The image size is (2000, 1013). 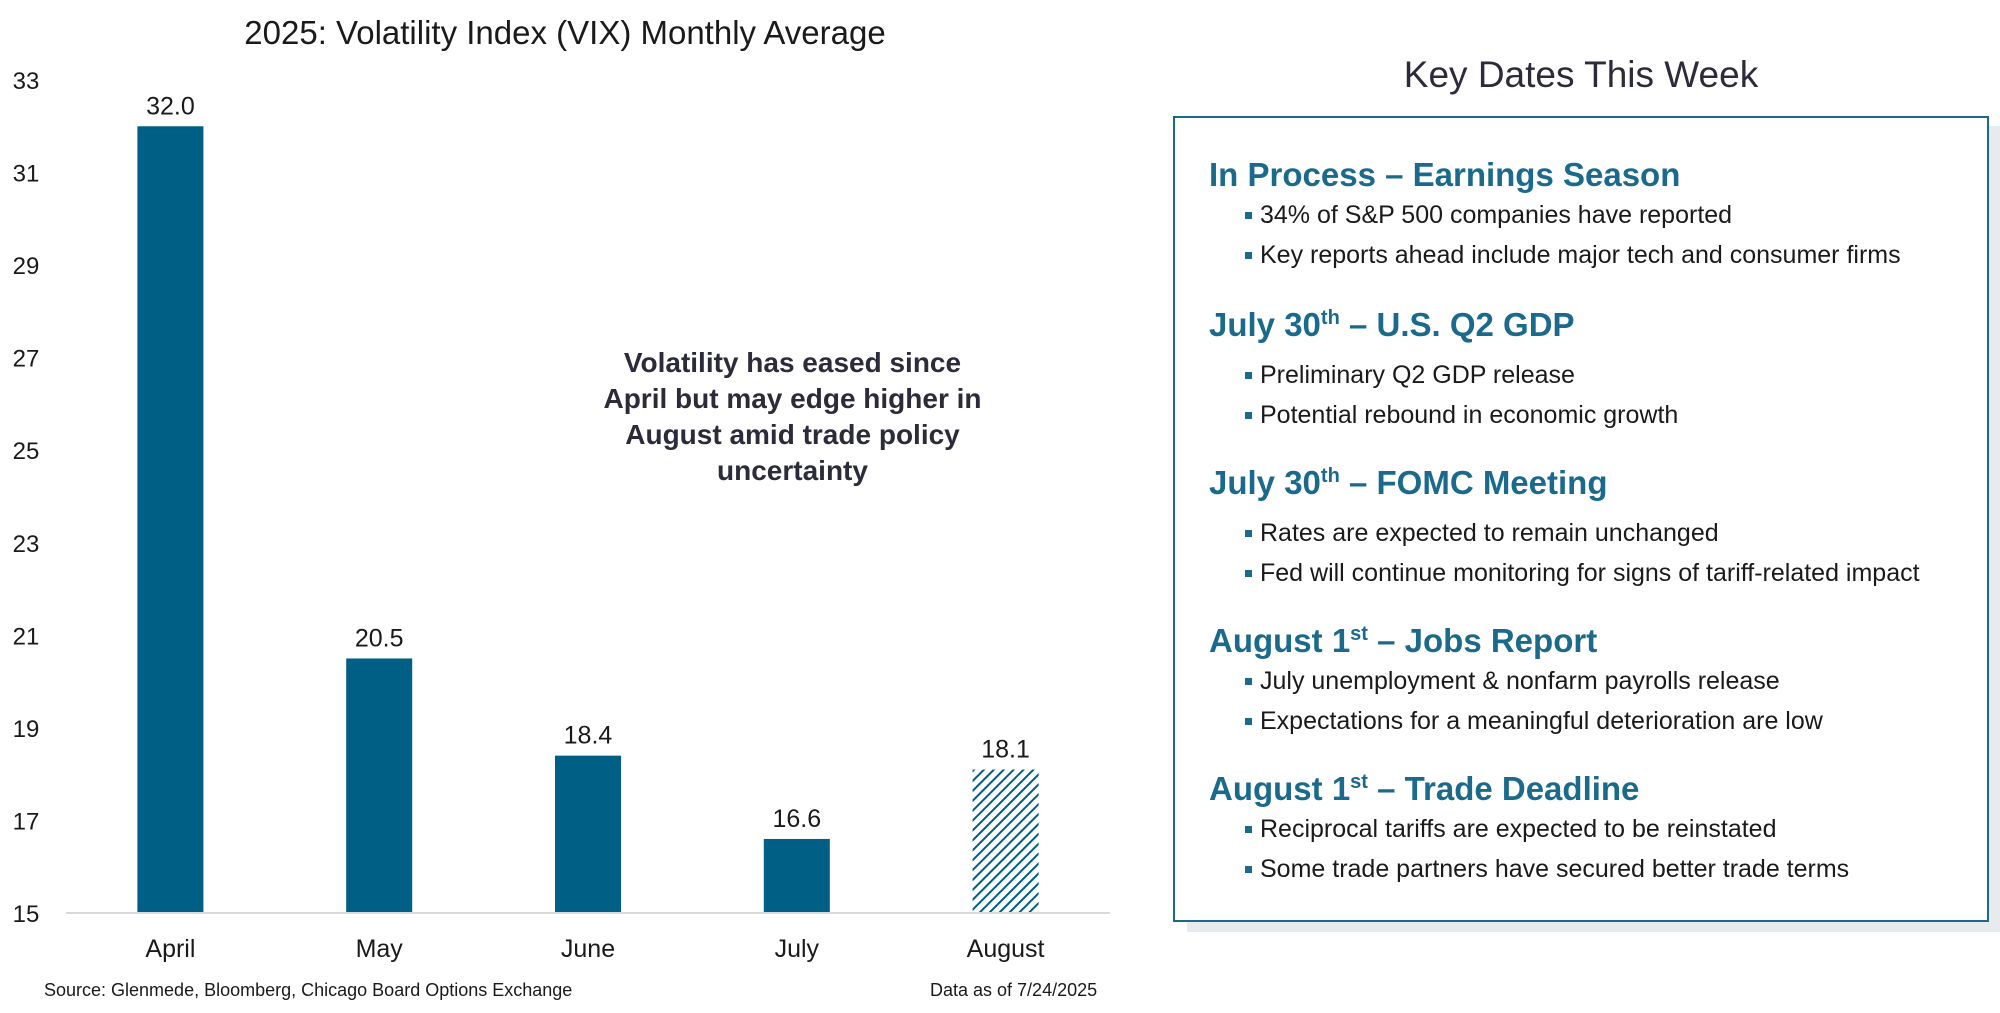 I want to click on y-tick-label: 27, so click(x=26, y=359).